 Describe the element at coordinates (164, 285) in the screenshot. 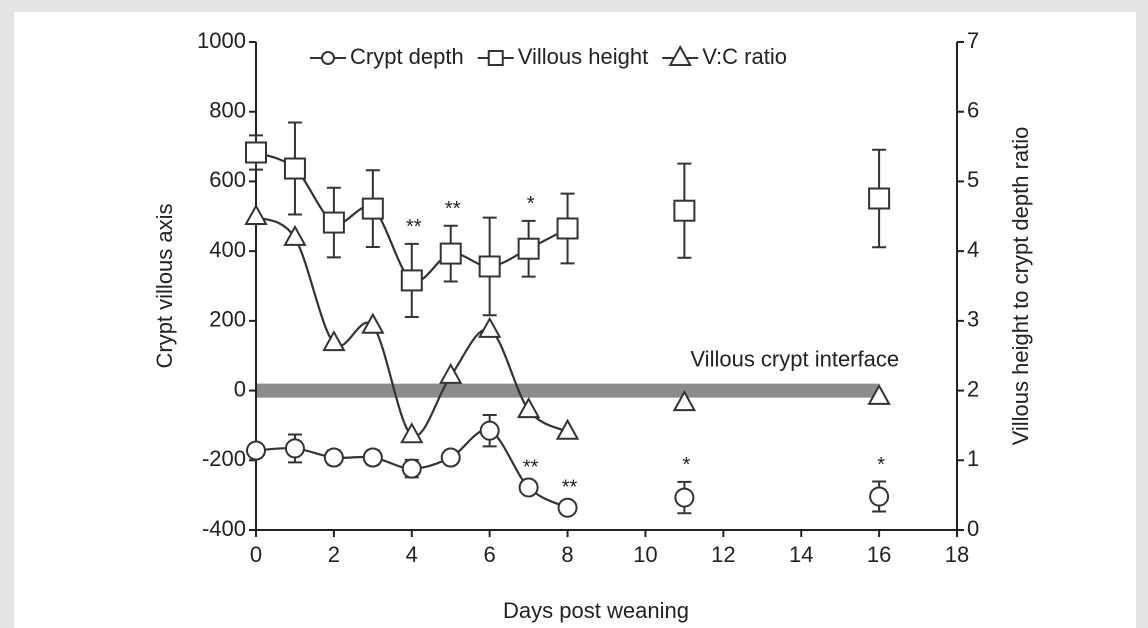

I see `y-axis-label: Crypt villous axis` at that location.